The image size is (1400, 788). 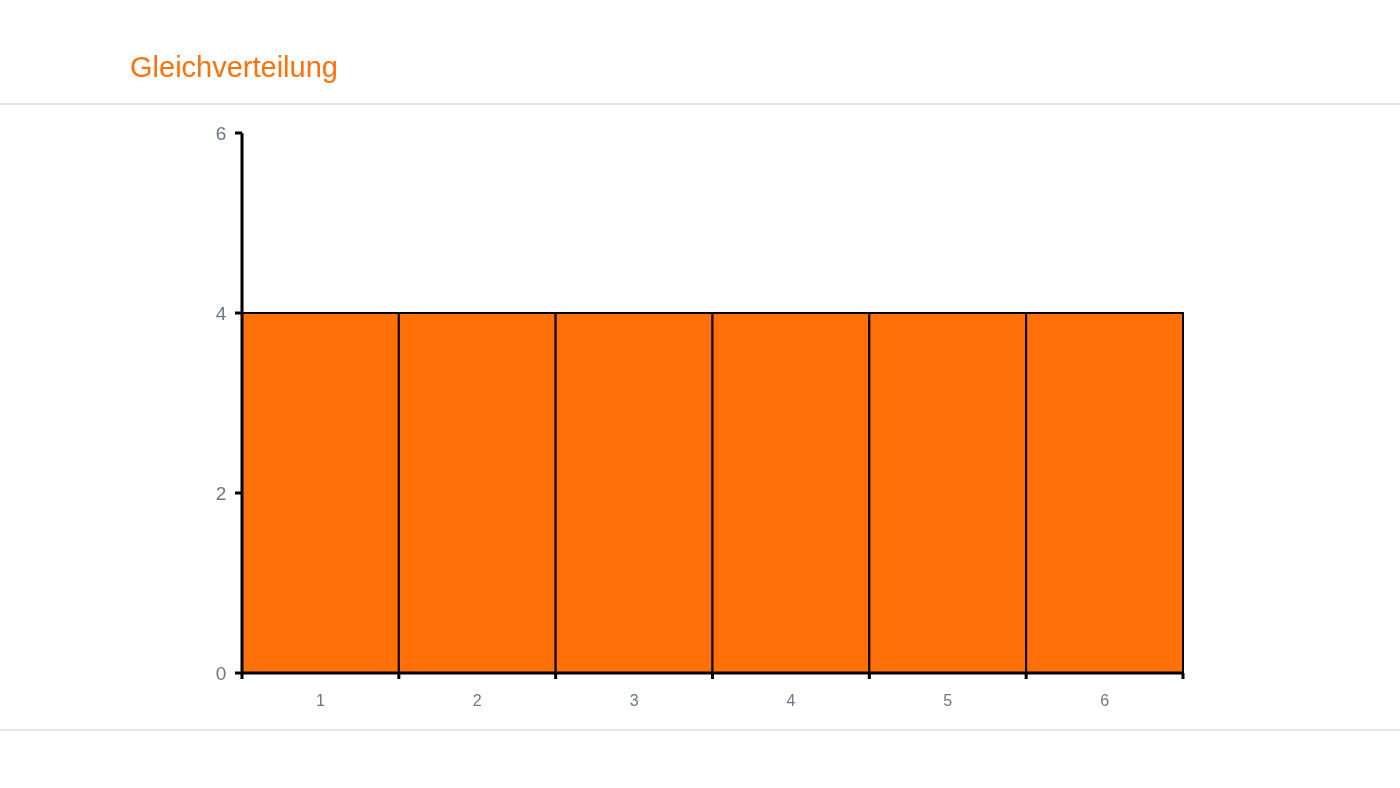 What do you see at coordinates (1105, 700) in the screenshot?
I see `x-tick-label: 6` at bounding box center [1105, 700].